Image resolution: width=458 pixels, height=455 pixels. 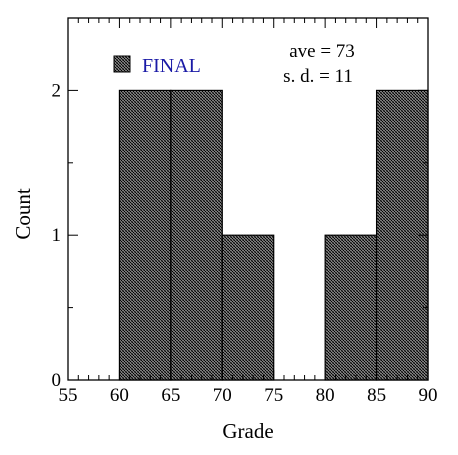 I want to click on y-axis-title: Count, so click(x=23, y=214).